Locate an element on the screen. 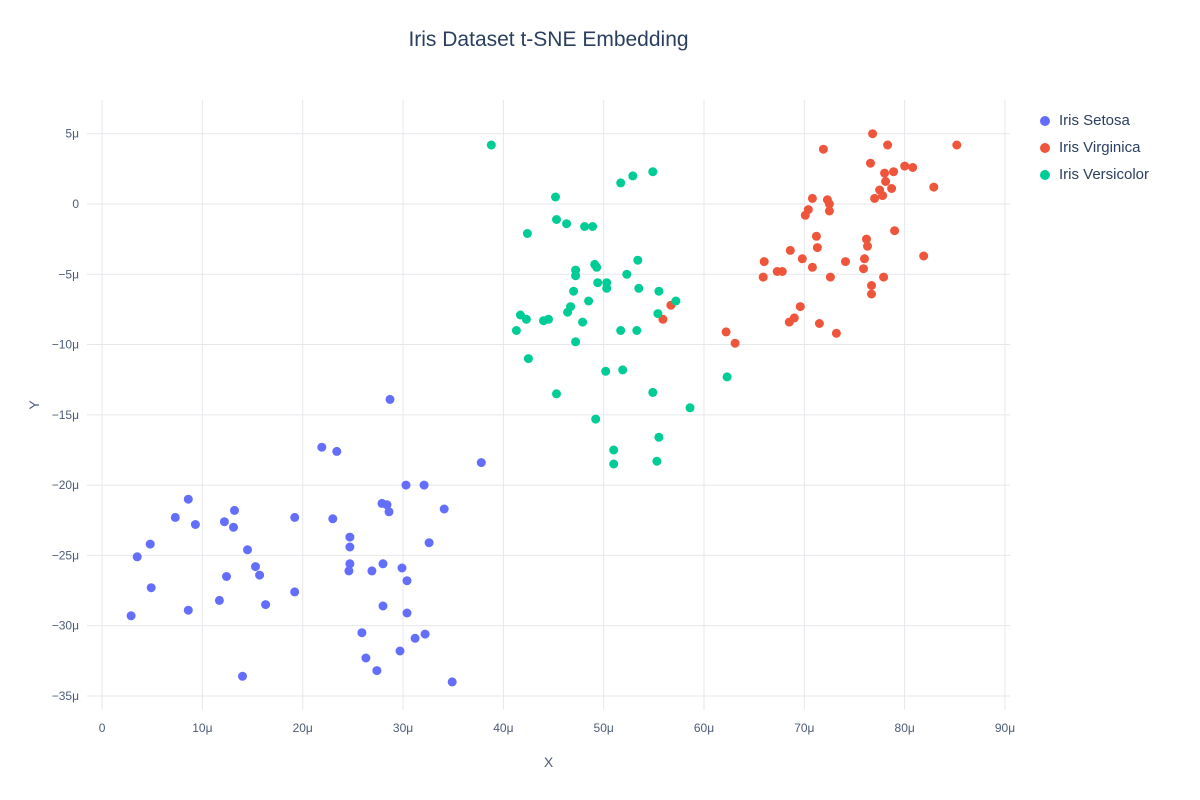 This screenshot has height=800, width=1200. legend-item-iris-virginica: Iris Virginica is located at coordinates (1091, 147).